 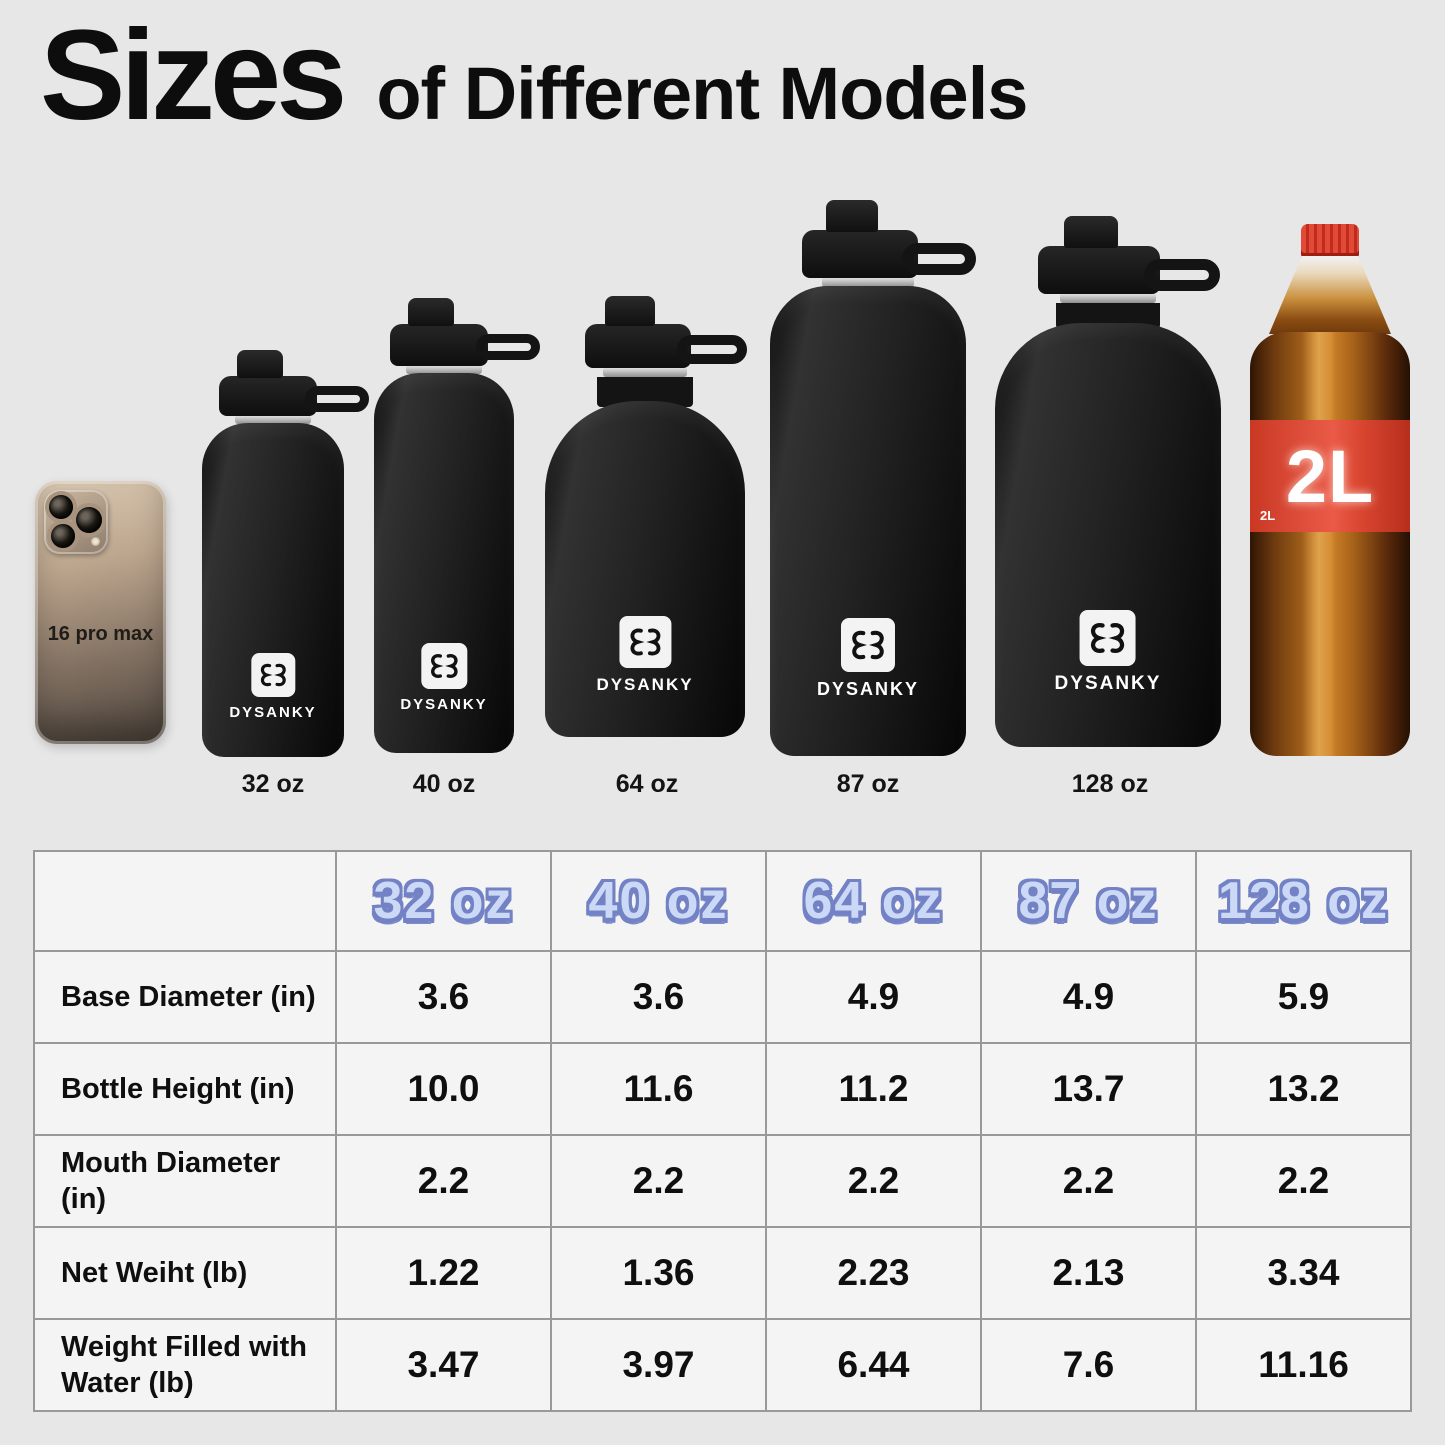 I want to click on col-header-128oz: 128 oz, so click(x=1304, y=902).